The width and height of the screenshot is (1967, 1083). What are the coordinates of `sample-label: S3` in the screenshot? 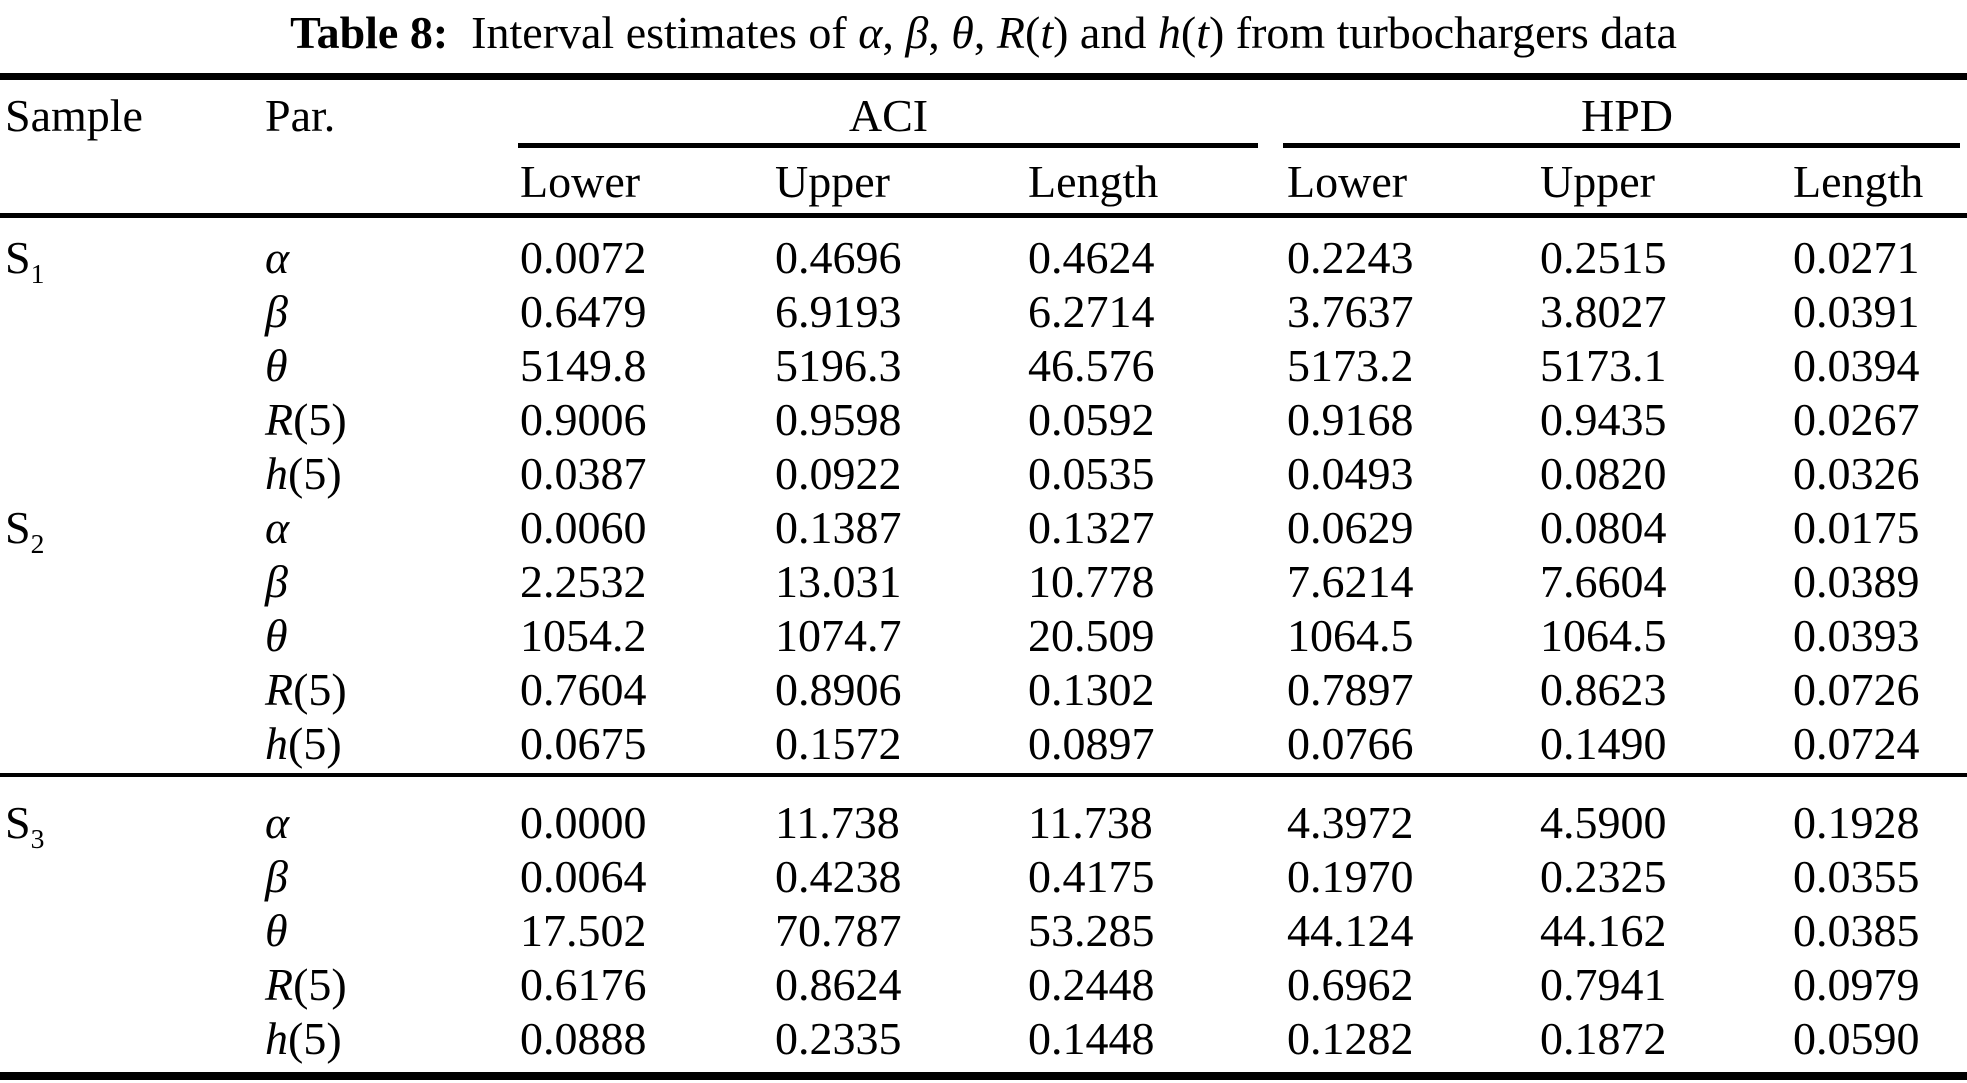 It's located at (132, 824).